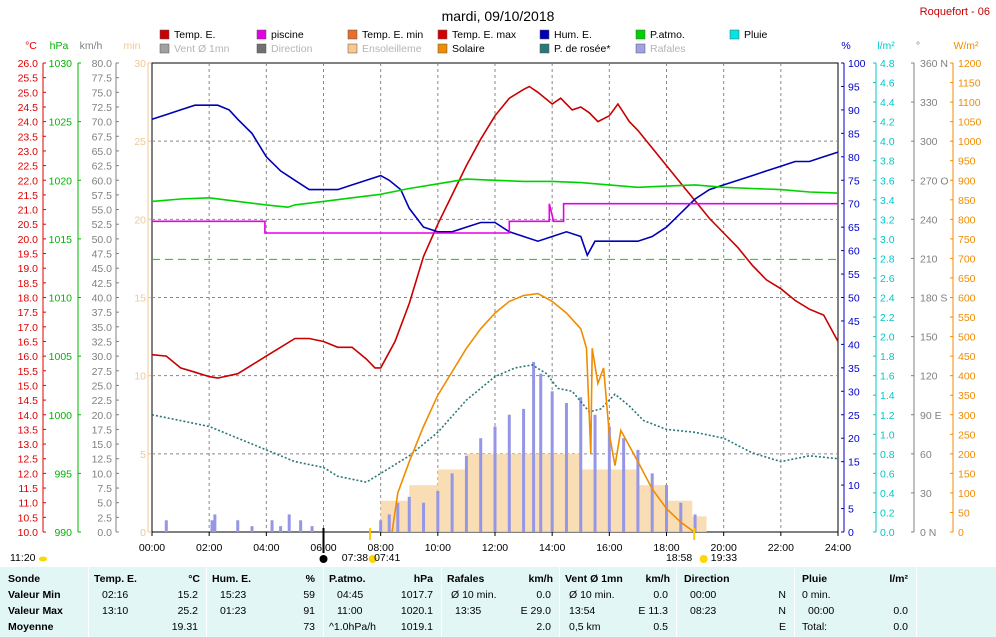 This screenshot has height=637, width=996. Describe the element at coordinates (392, 49) in the screenshot. I see `legend-label: Ensoleilleme` at that location.